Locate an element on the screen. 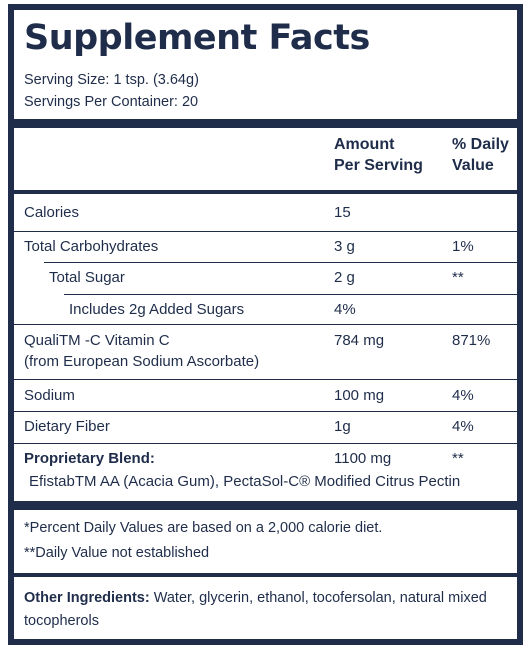 This screenshot has width=531, height=653. nutrient-name: Sodium is located at coordinates (49, 395).